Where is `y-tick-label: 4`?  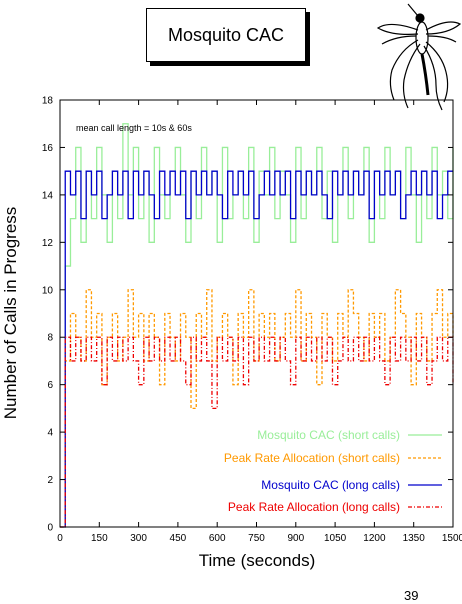 y-tick-label: 4 is located at coordinates (50, 433).